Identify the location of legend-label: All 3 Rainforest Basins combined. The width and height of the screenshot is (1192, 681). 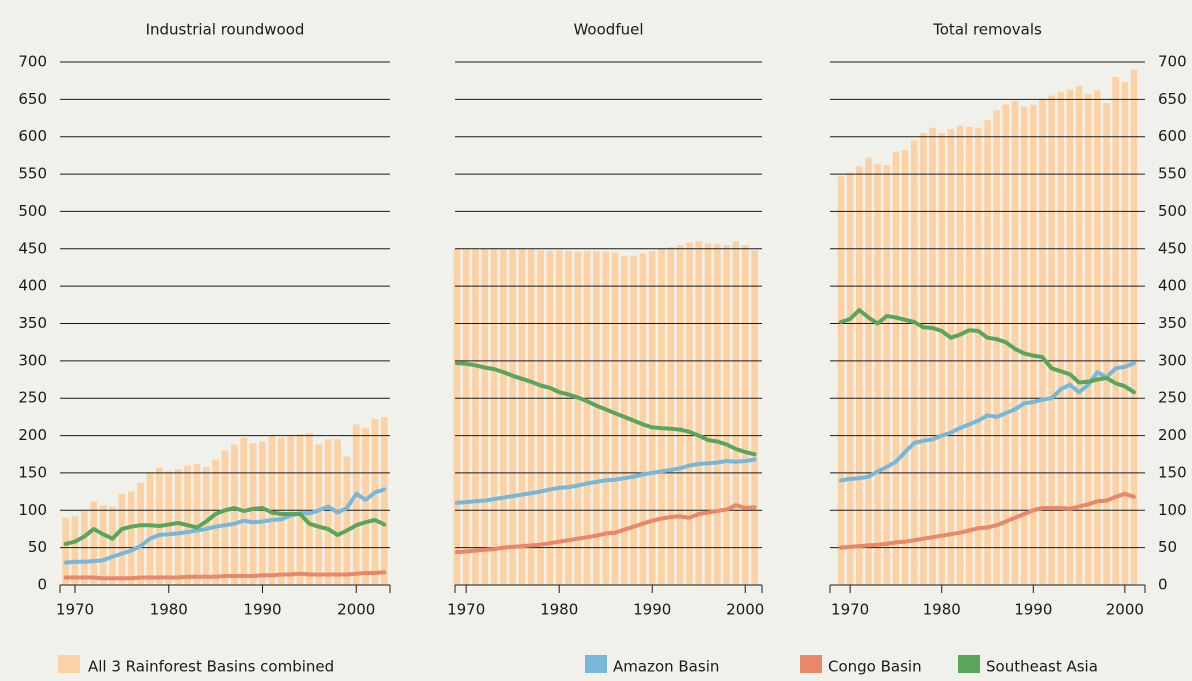
(211, 667).